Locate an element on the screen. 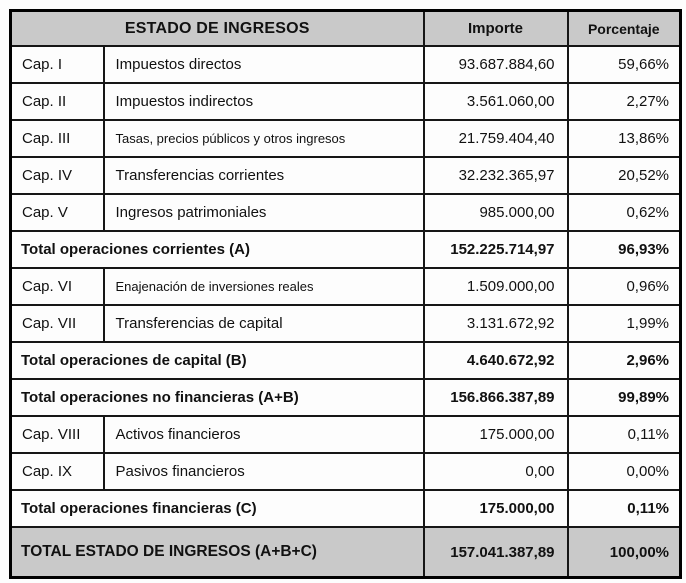  importe-cell: 985.000,00 is located at coordinates (495, 212).